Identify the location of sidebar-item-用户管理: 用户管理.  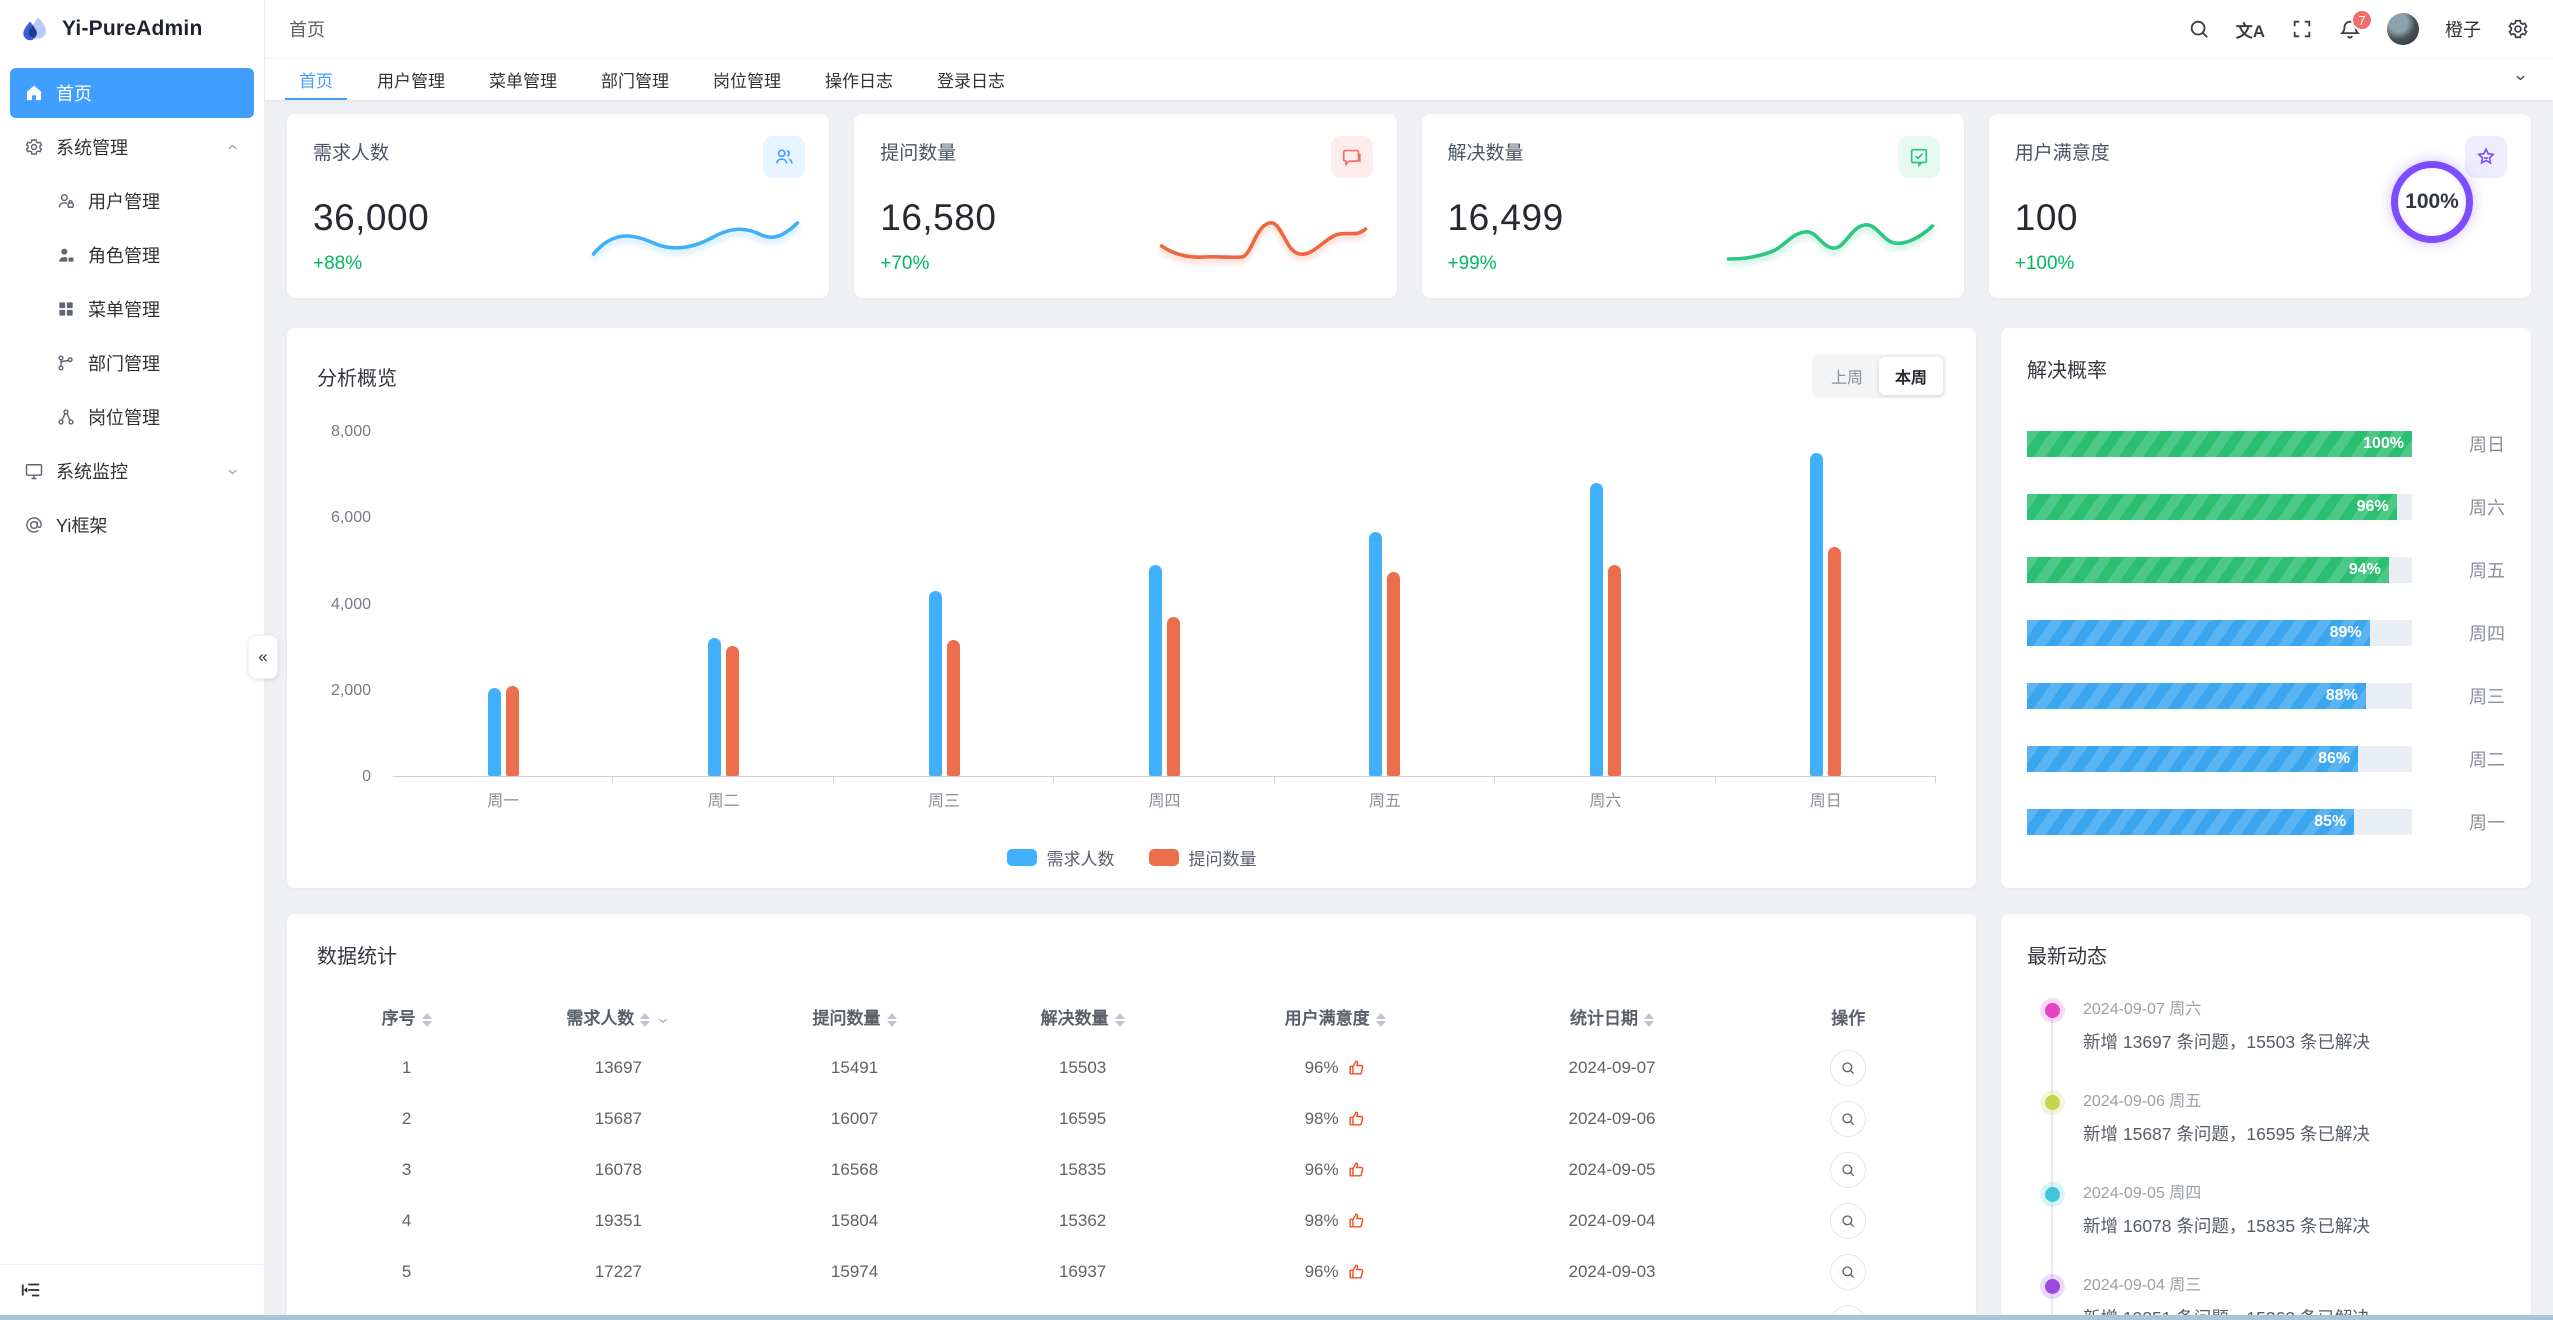
(132, 201).